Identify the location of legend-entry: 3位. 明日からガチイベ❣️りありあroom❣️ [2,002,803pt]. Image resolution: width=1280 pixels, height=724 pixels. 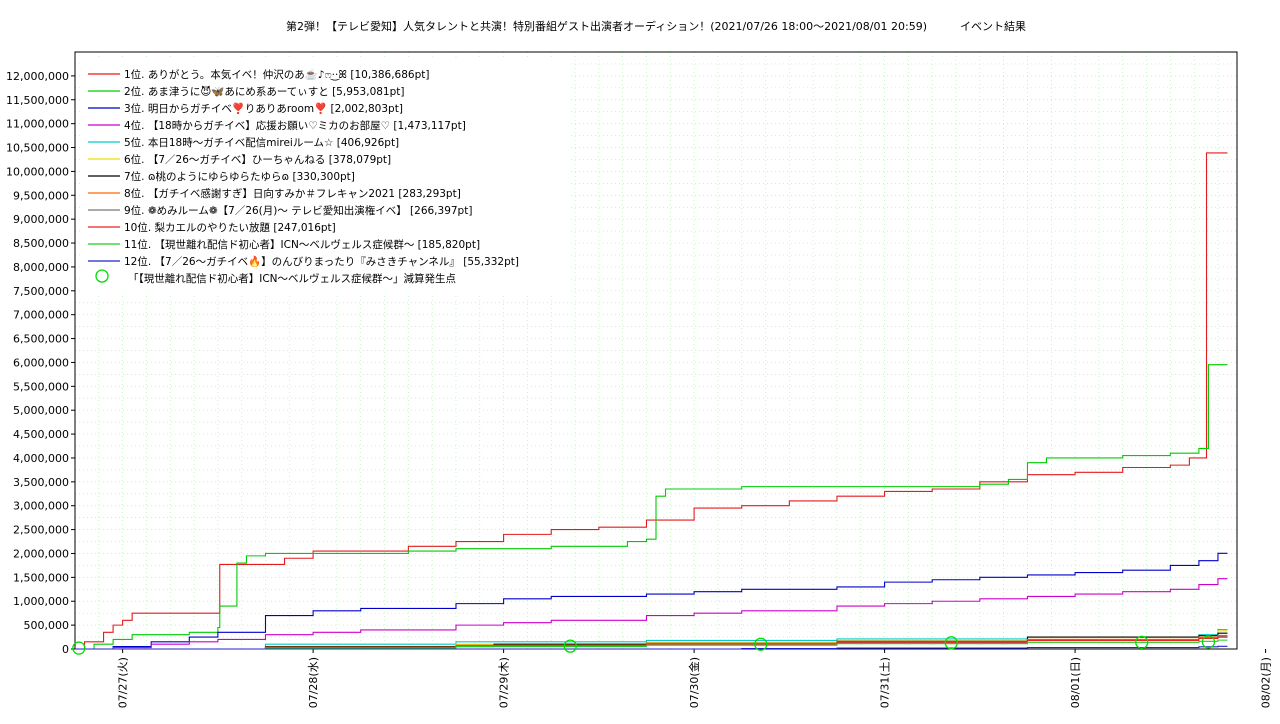
(263, 108).